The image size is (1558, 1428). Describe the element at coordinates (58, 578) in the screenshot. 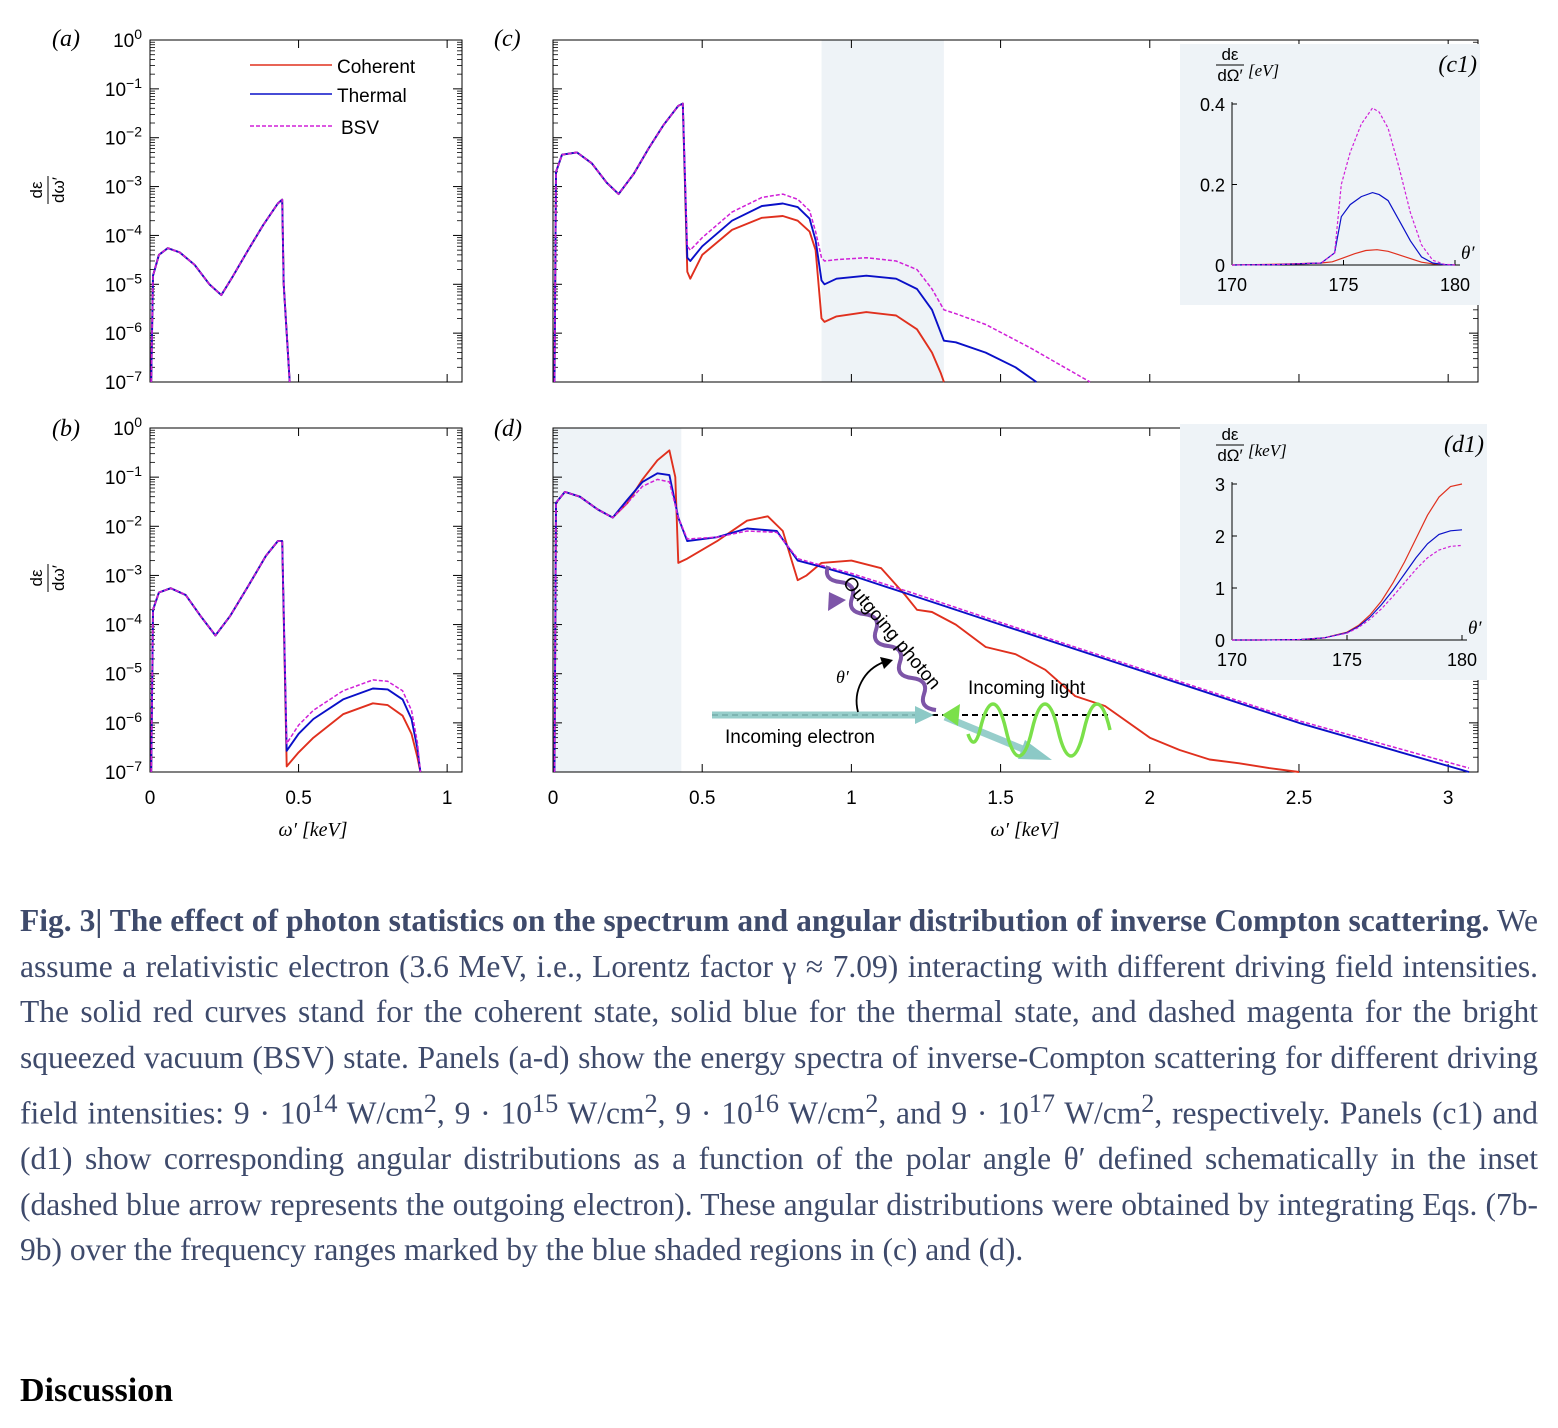

I see `ylabel-b-den: dω′` at that location.